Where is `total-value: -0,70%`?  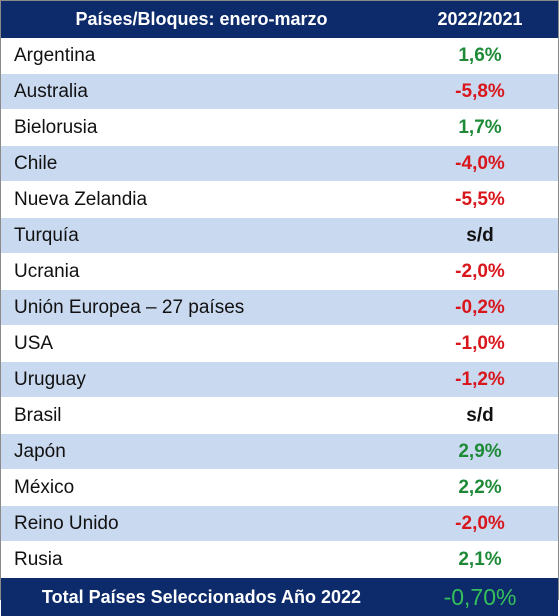 total-value: -0,70% is located at coordinates (480, 597).